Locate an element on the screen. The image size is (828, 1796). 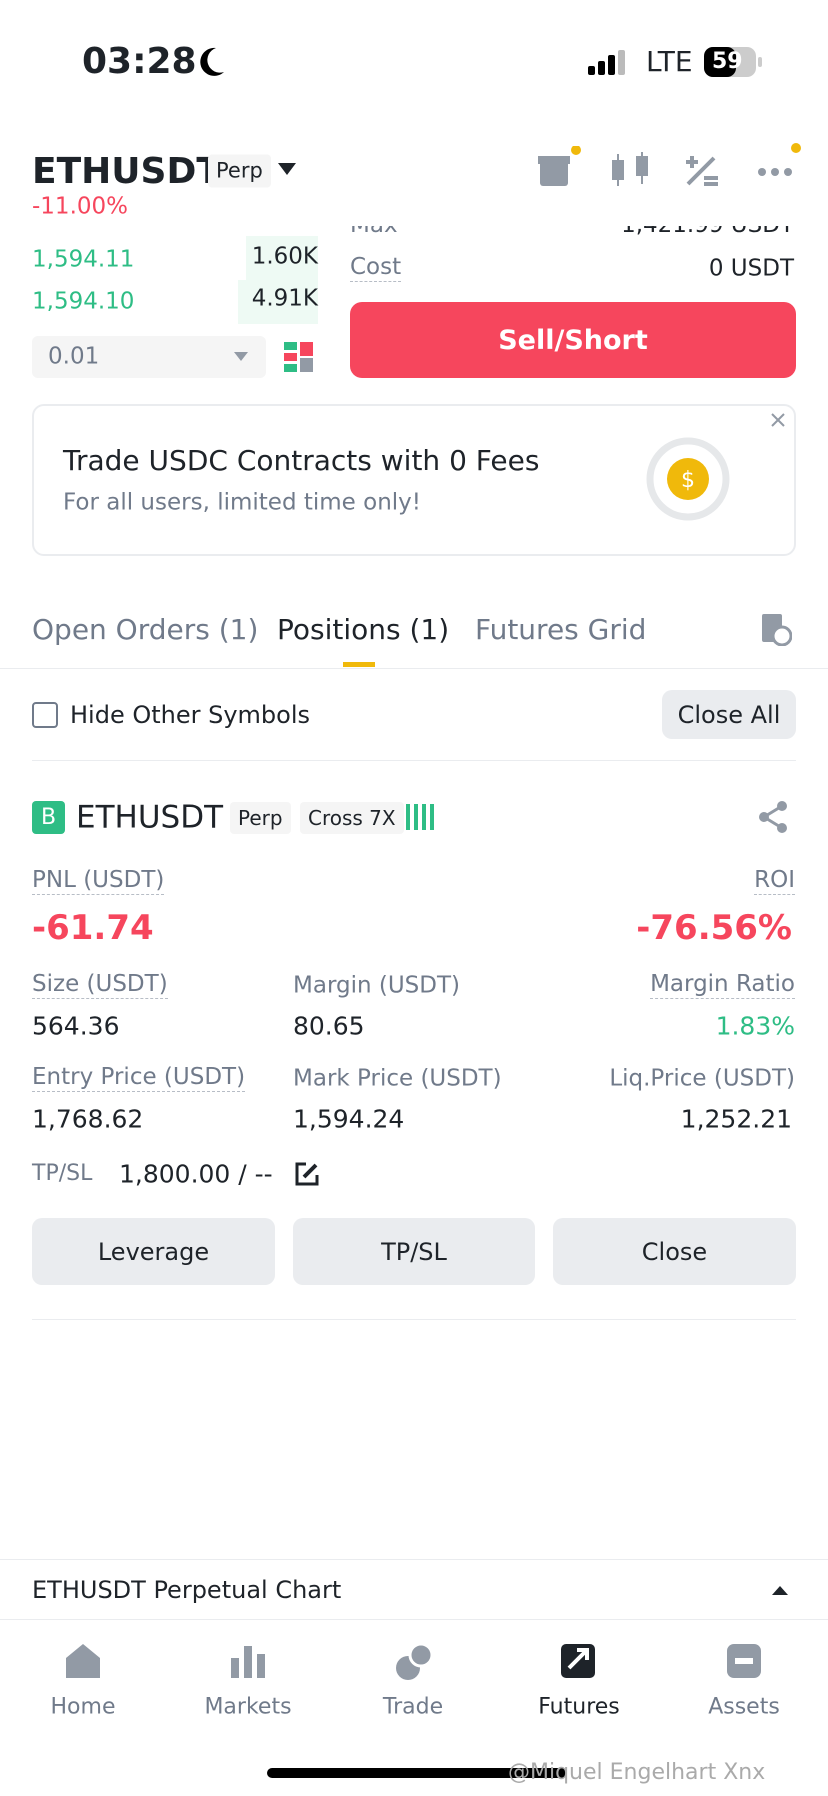
roi-value: -76.56% is located at coordinates (714, 928).